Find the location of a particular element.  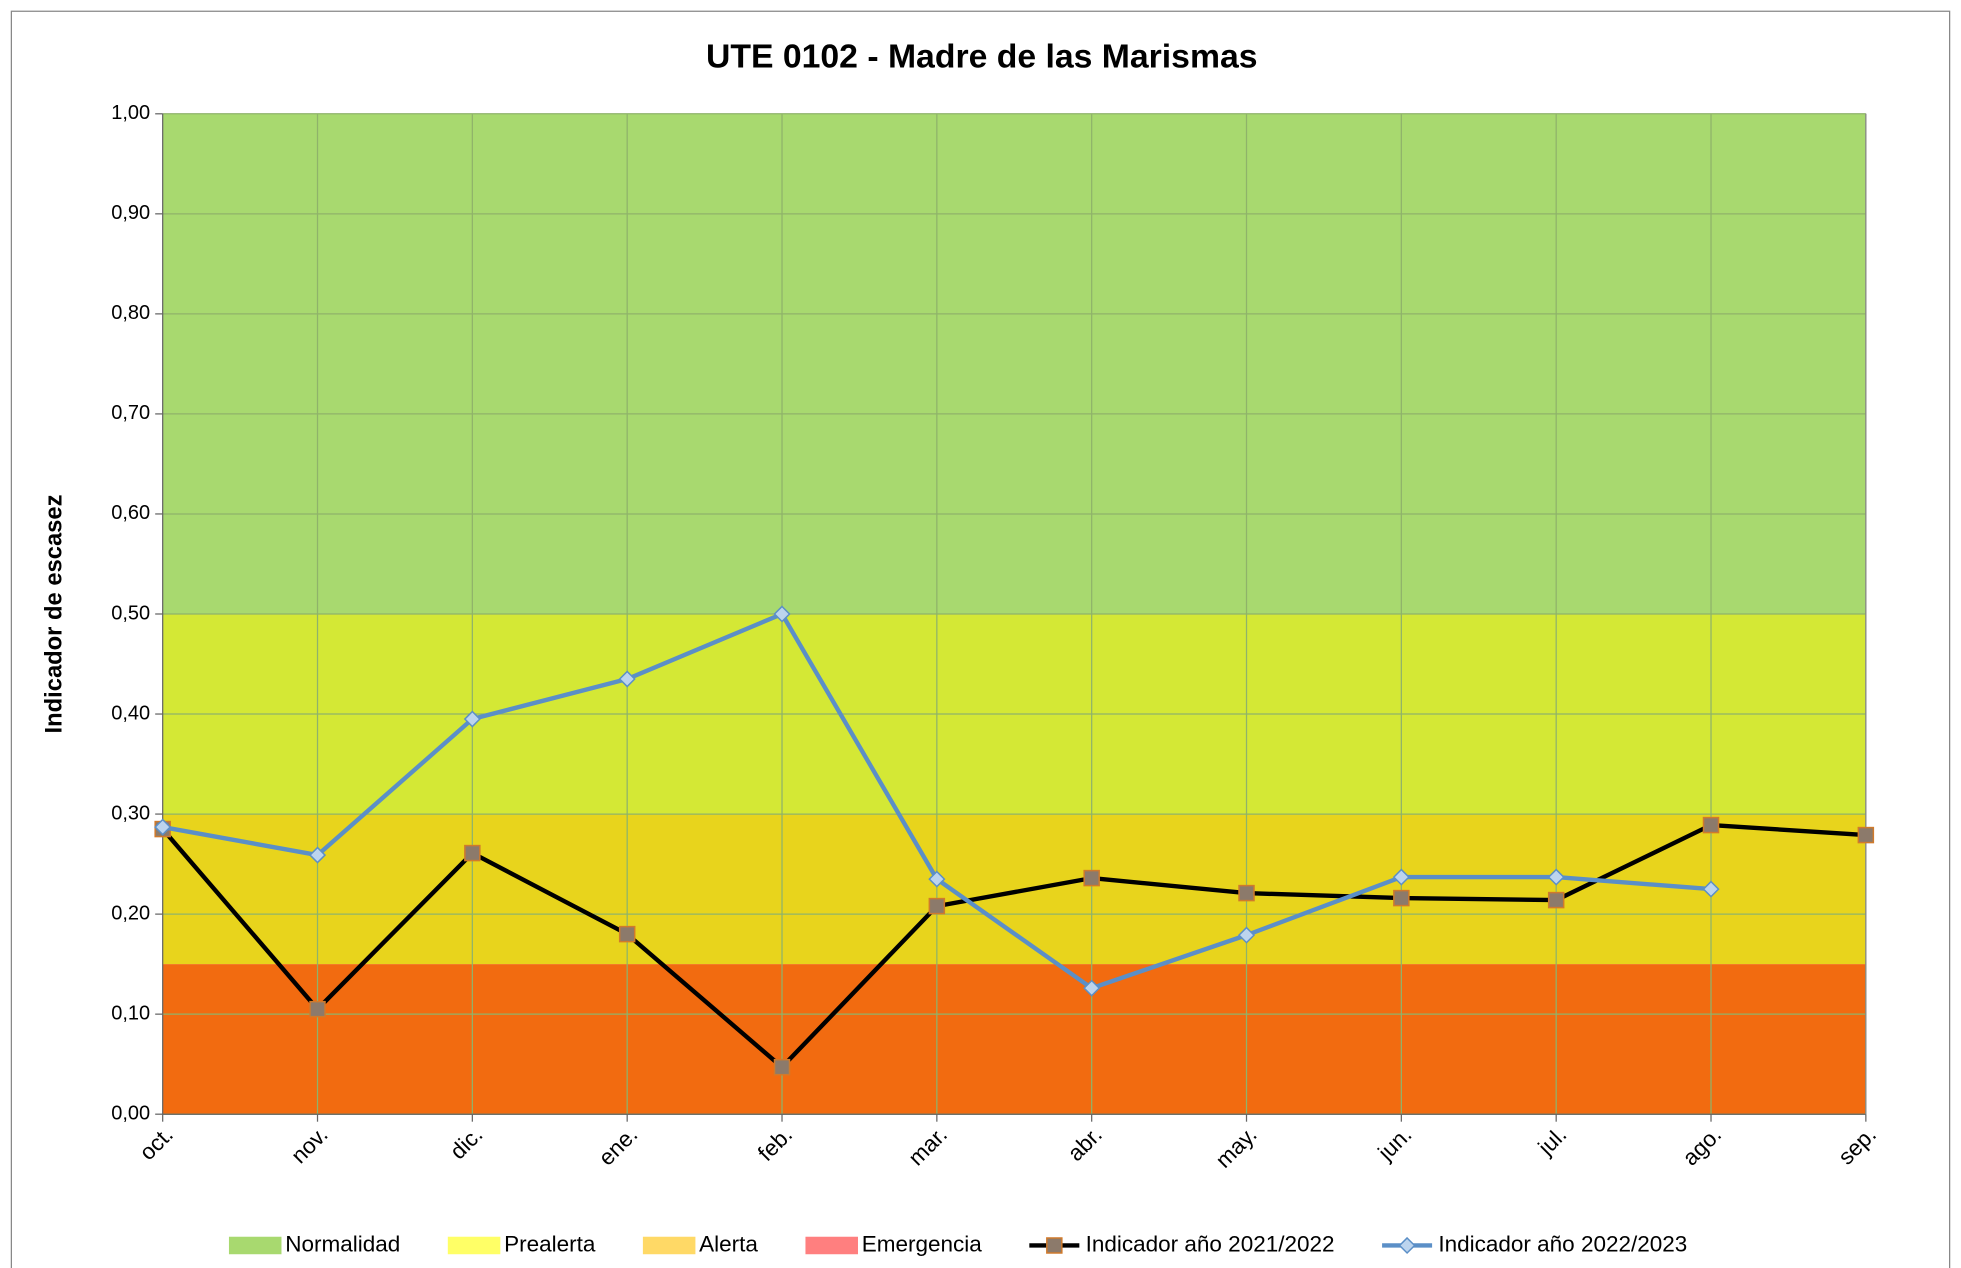

y-tick-label: 0,30 is located at coordinates (130, 813).